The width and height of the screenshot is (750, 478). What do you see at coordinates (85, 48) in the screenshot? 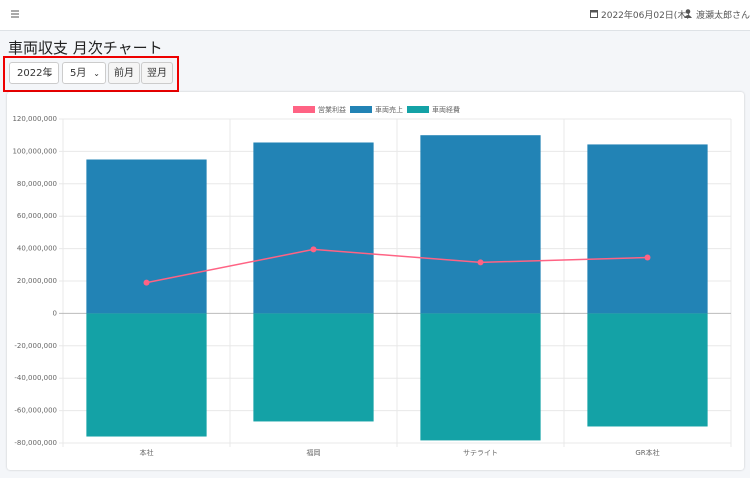
I see `page-title: 車両収支 月次チャート` at bounding box center [85, 48].